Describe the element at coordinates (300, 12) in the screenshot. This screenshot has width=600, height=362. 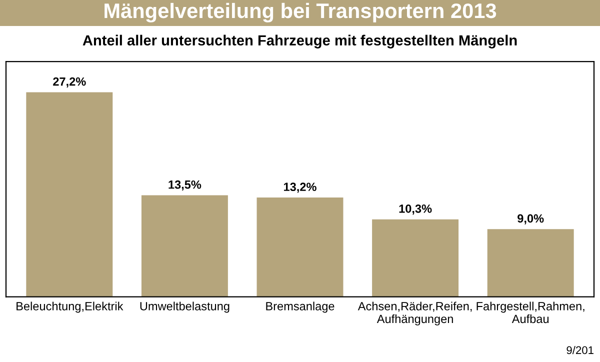
I see `chart-title: Mängelverteilung bei Transportern 2013` at that location.